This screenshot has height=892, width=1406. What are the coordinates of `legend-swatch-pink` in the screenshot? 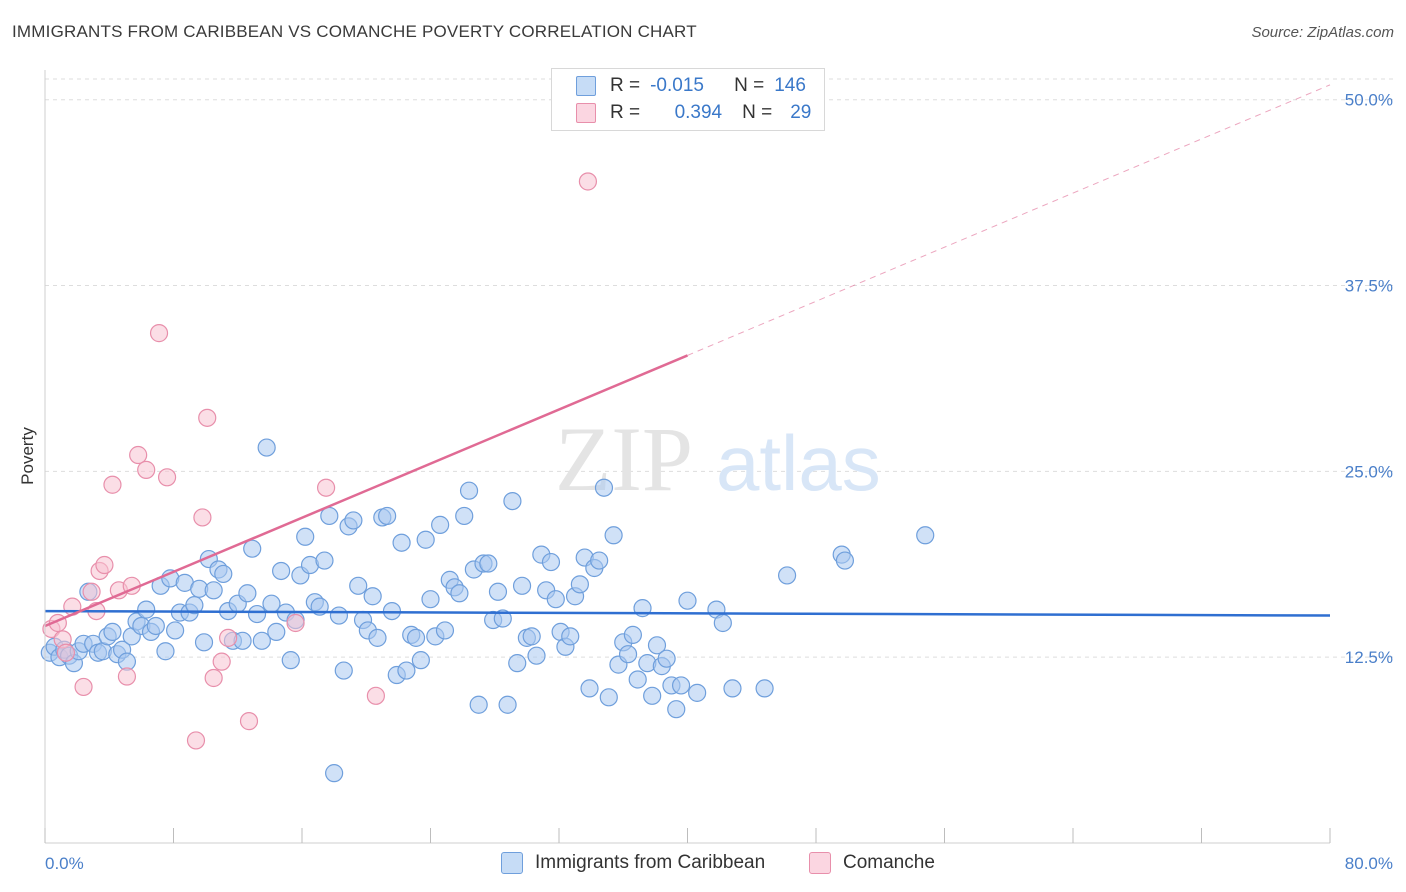 It's located at (586, 113).